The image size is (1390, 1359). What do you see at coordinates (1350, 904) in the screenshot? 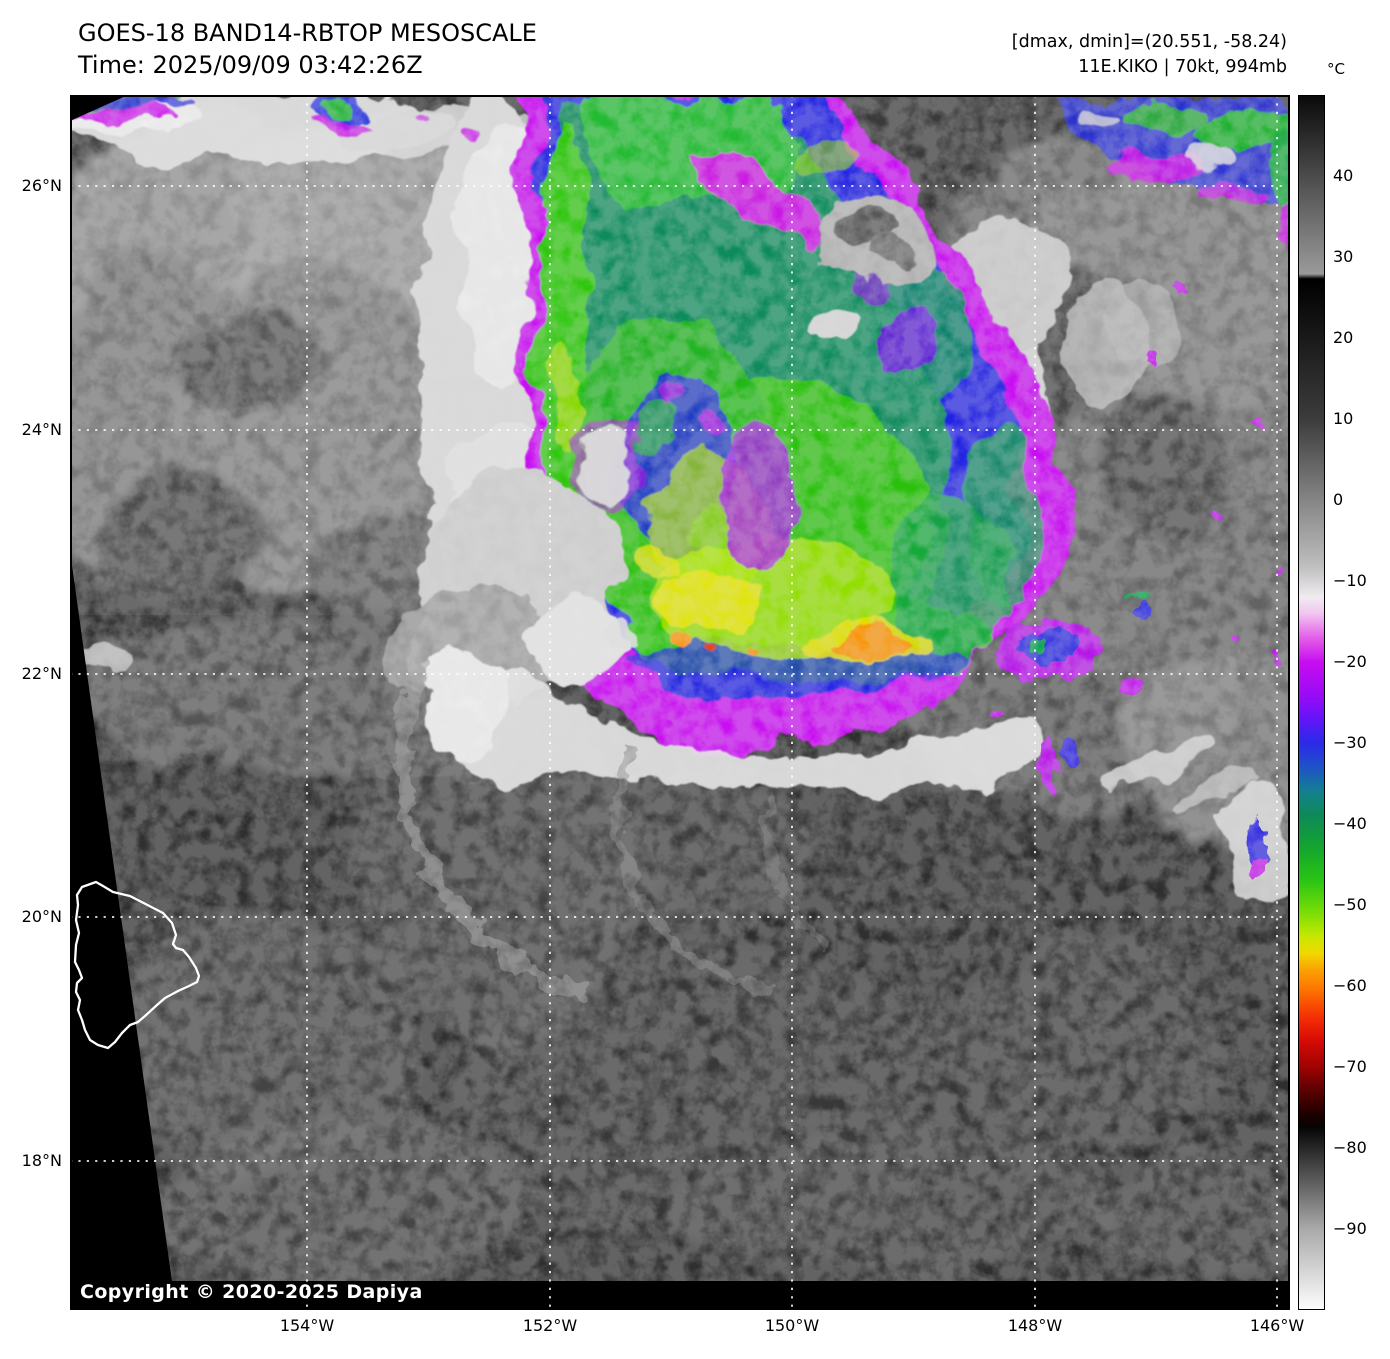
I see `colorbar-tick-label: −50` at bounding box center [1350, 904].